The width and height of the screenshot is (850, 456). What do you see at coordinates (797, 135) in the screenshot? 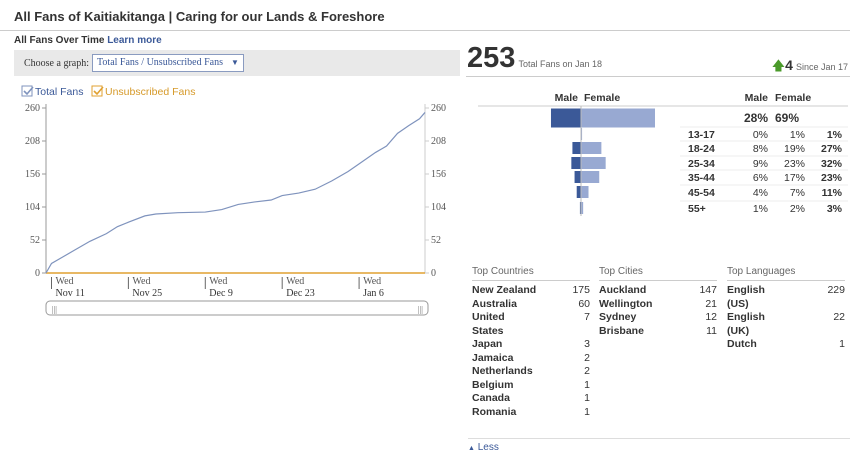
I see `female-pct: 1%` at bounding box center [797, 135].